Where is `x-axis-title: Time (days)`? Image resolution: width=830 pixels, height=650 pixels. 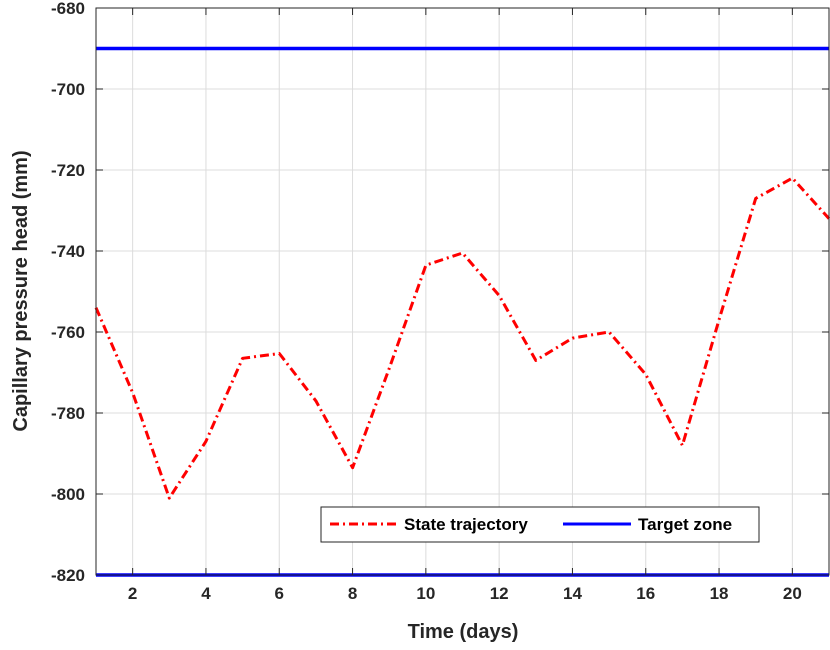
x-axis-title: Time (days) is located at coordinates (463, 632).